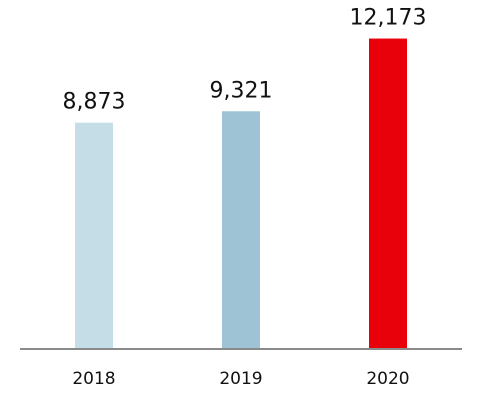 This screenshot has height=412, width=482. I want to click on value-label-2020: 12,173, so click(388, 18).